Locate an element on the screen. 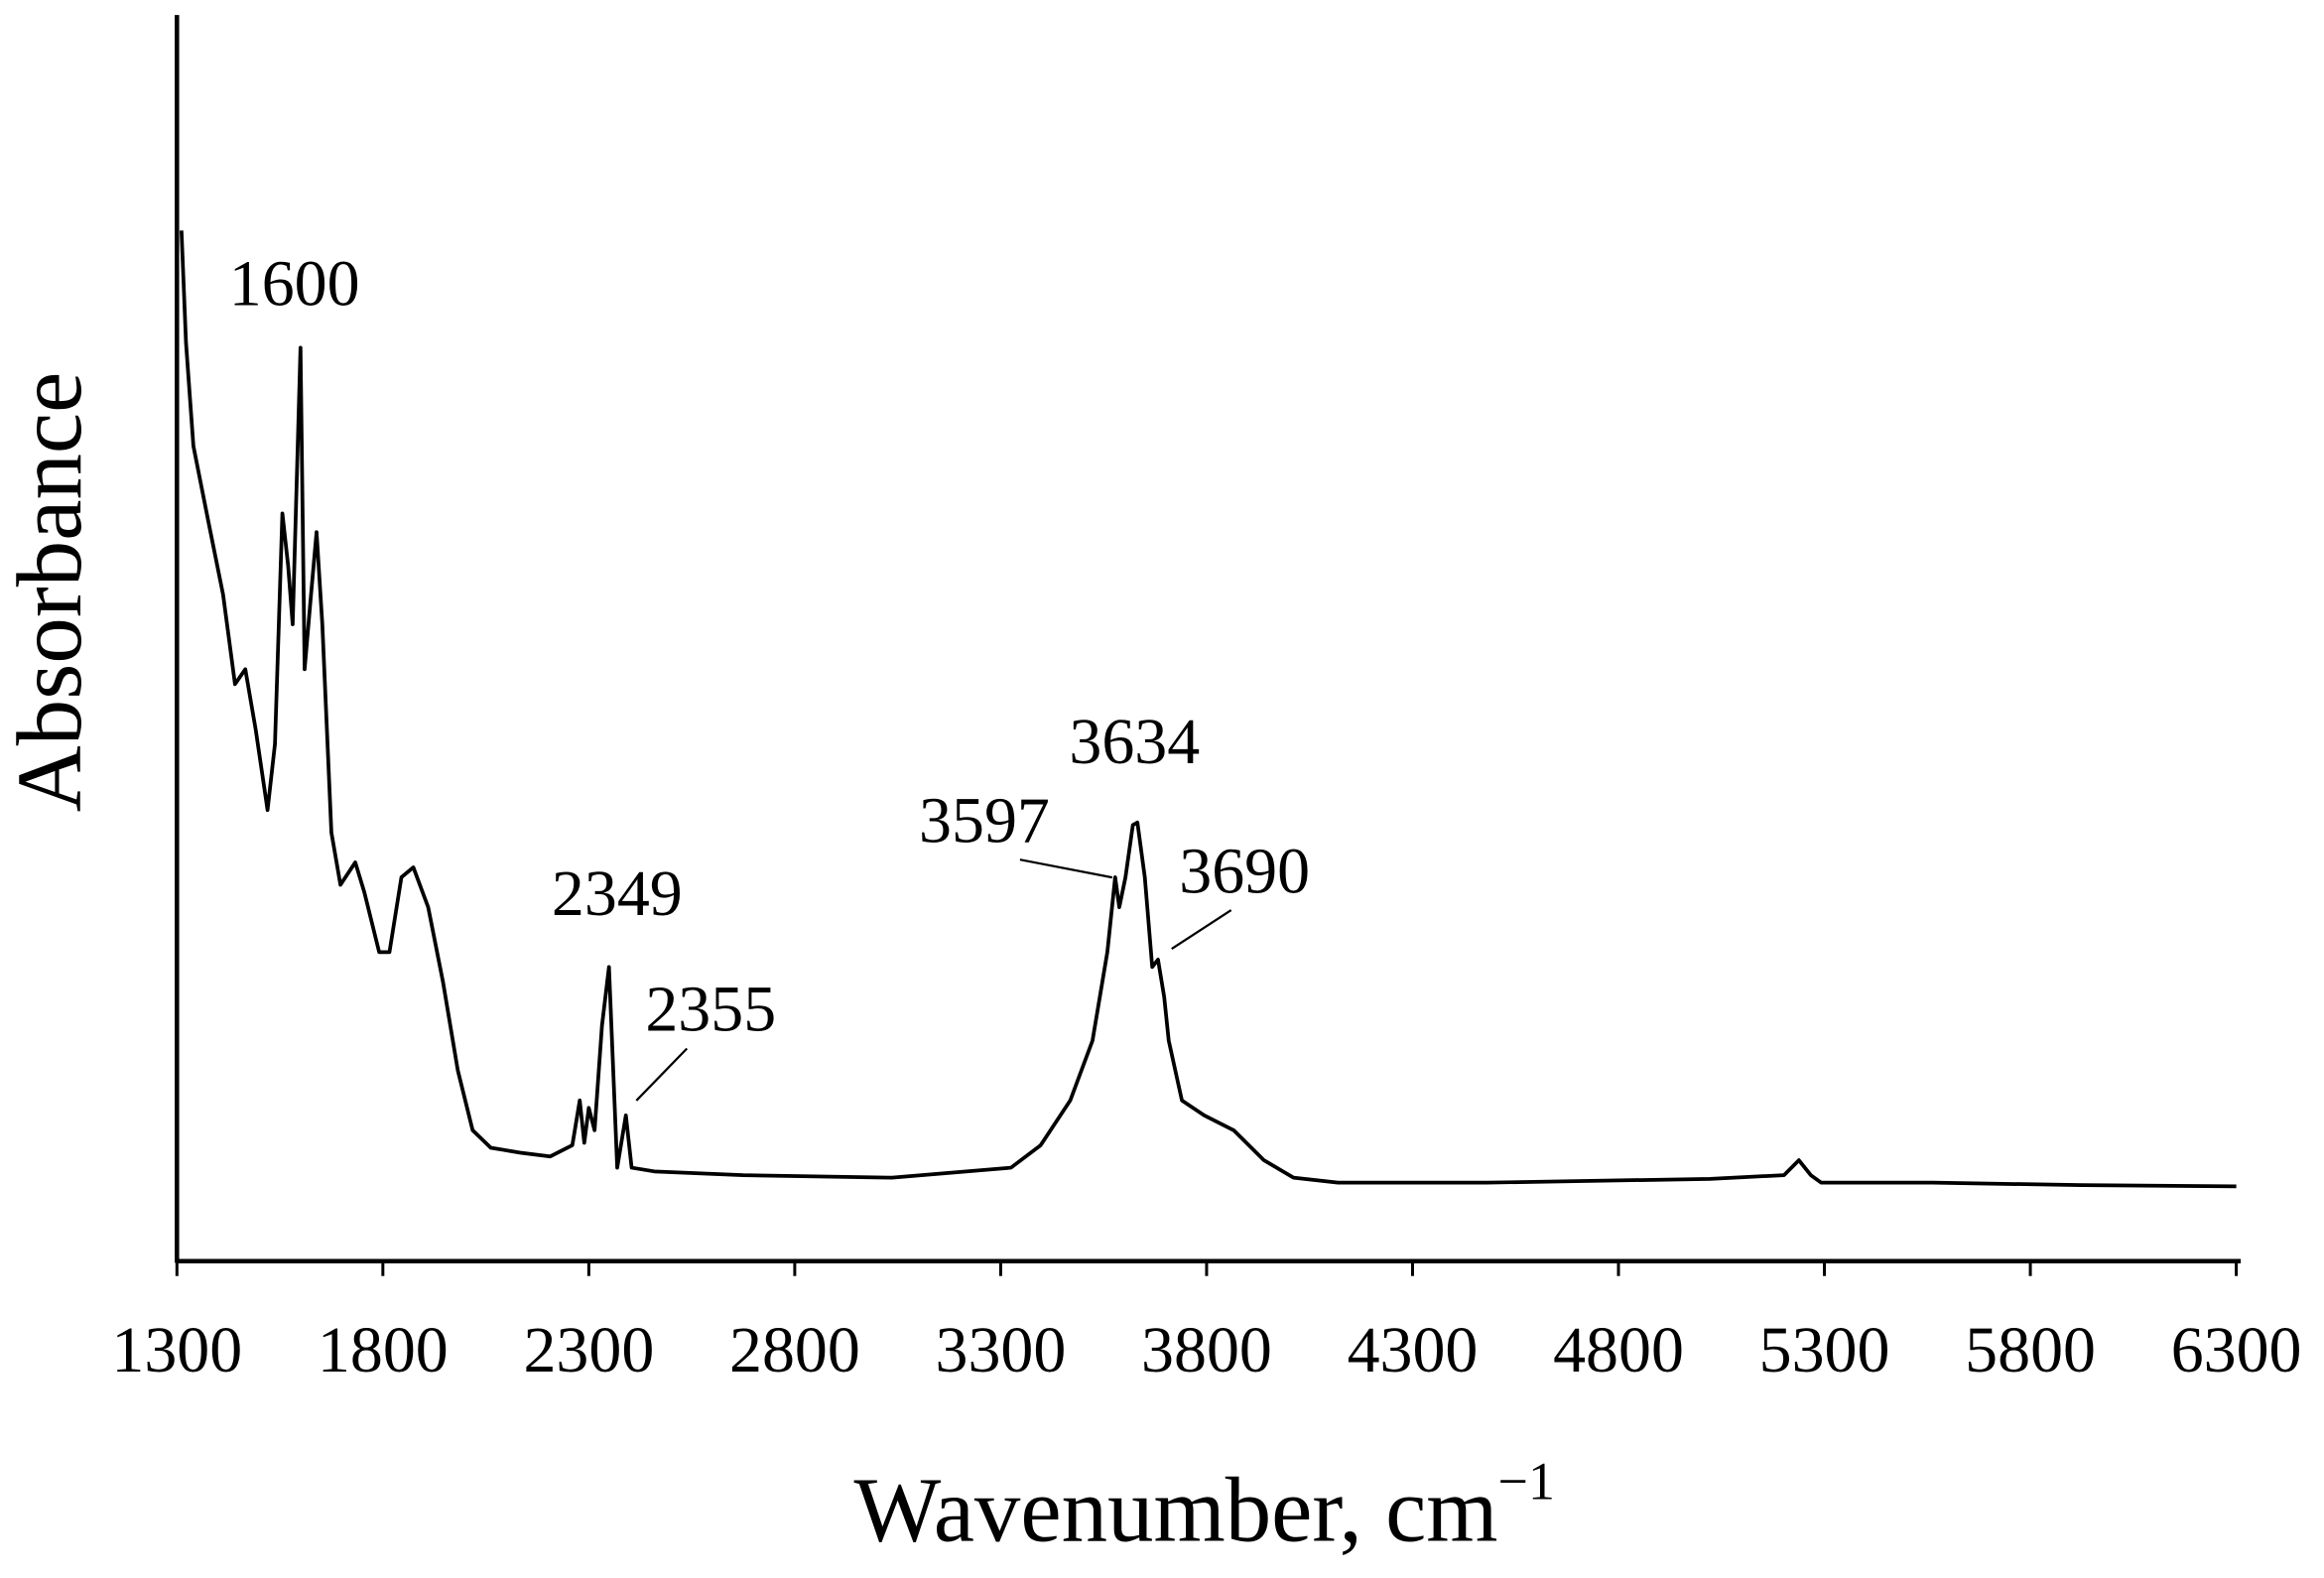  x-tick-label: 5800 is located at coordinates (2030, 1350).